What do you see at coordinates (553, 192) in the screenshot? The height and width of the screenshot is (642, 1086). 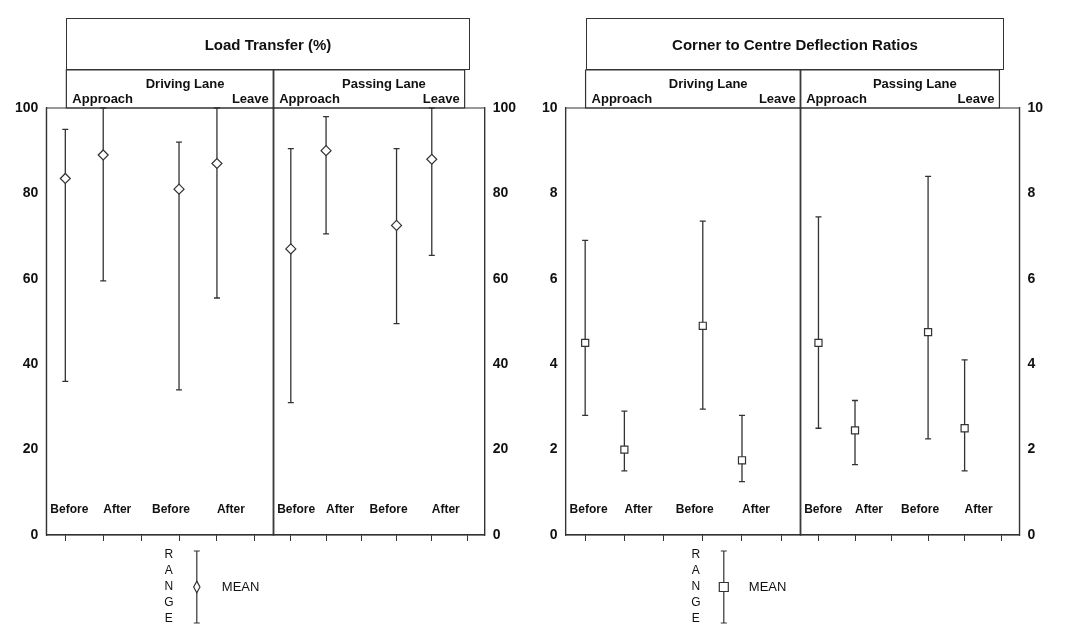 I see `y-tick-label: 8` at bounding box center [553, 192].